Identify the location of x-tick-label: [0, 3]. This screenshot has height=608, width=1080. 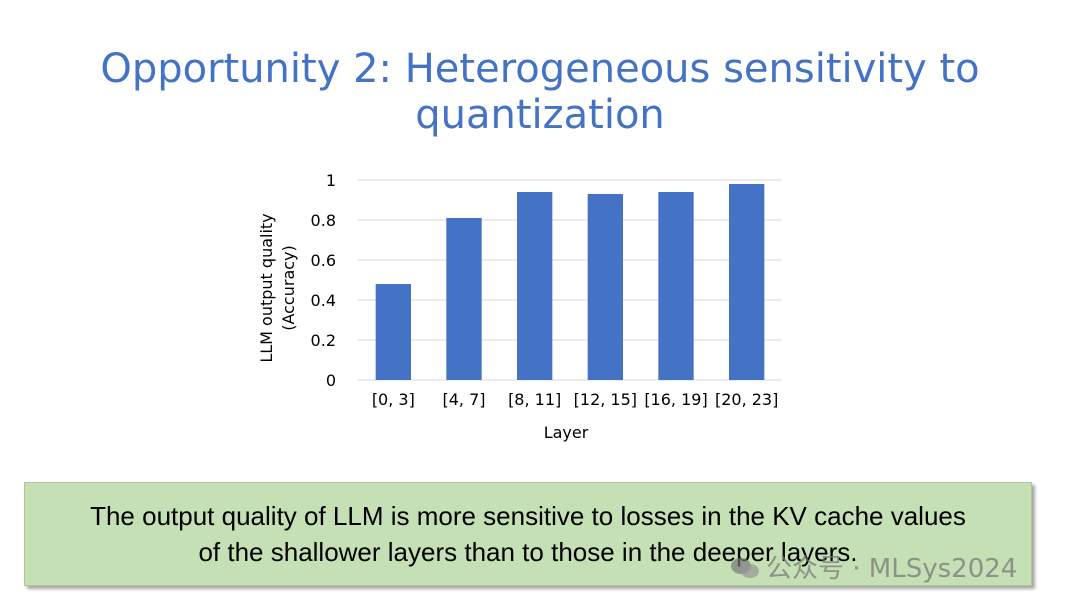
(393, 399).